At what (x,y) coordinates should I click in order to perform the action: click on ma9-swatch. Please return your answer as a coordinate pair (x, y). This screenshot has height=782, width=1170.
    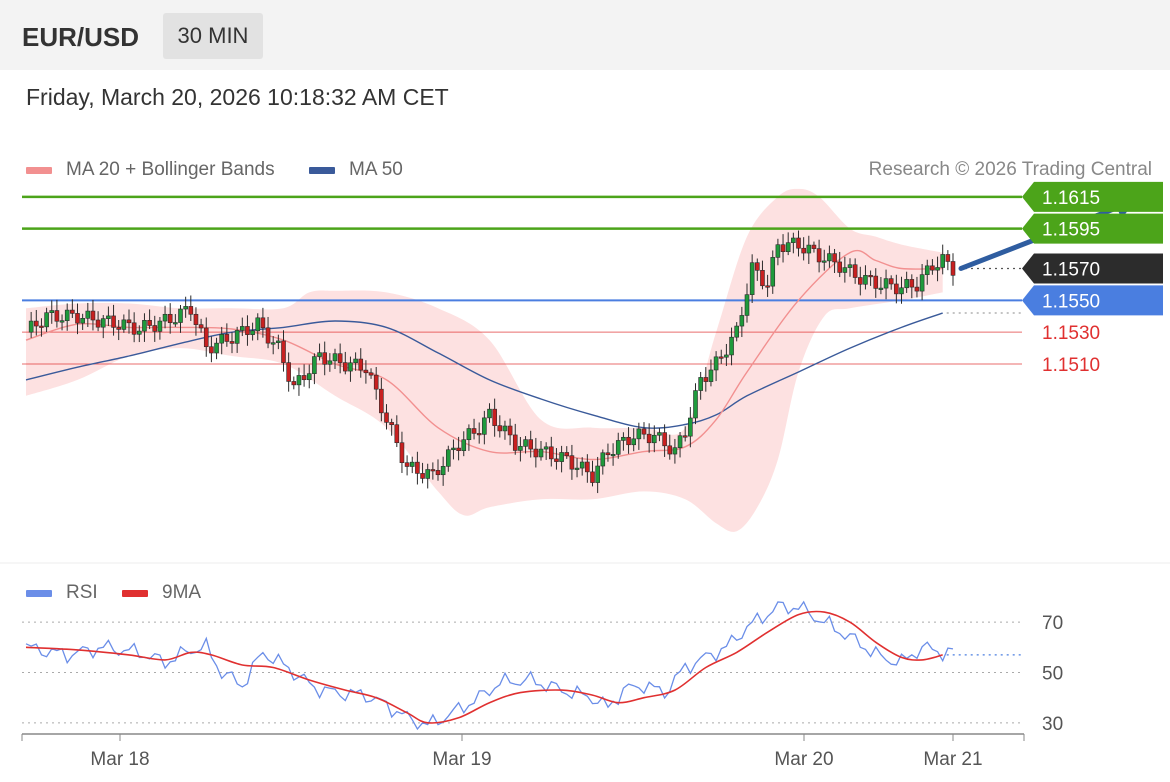
    Looking at the image, I should click on (135, 593).